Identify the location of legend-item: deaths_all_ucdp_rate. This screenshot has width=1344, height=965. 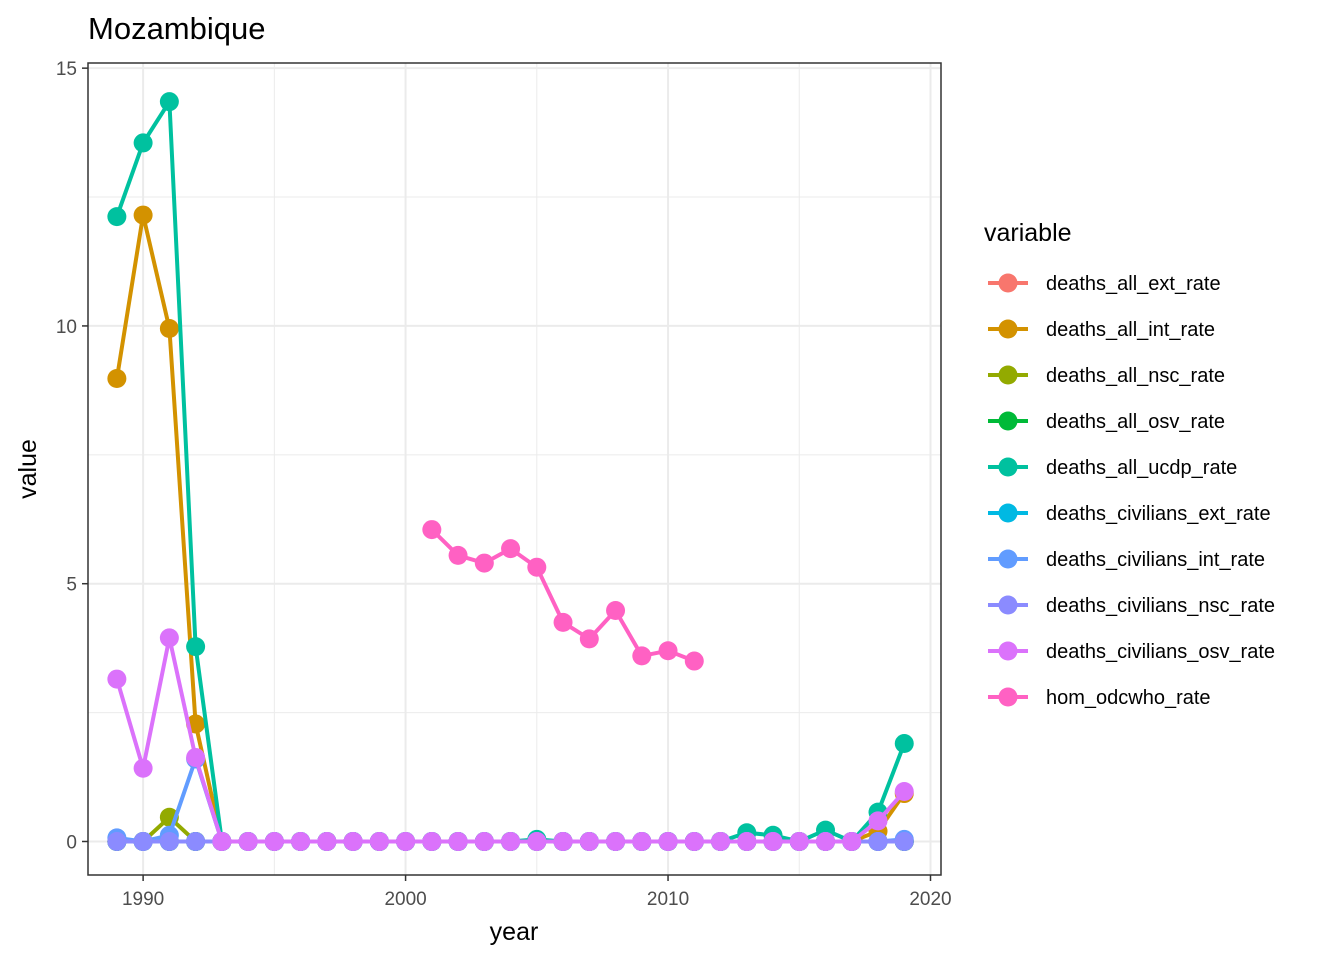
(1112, 468).